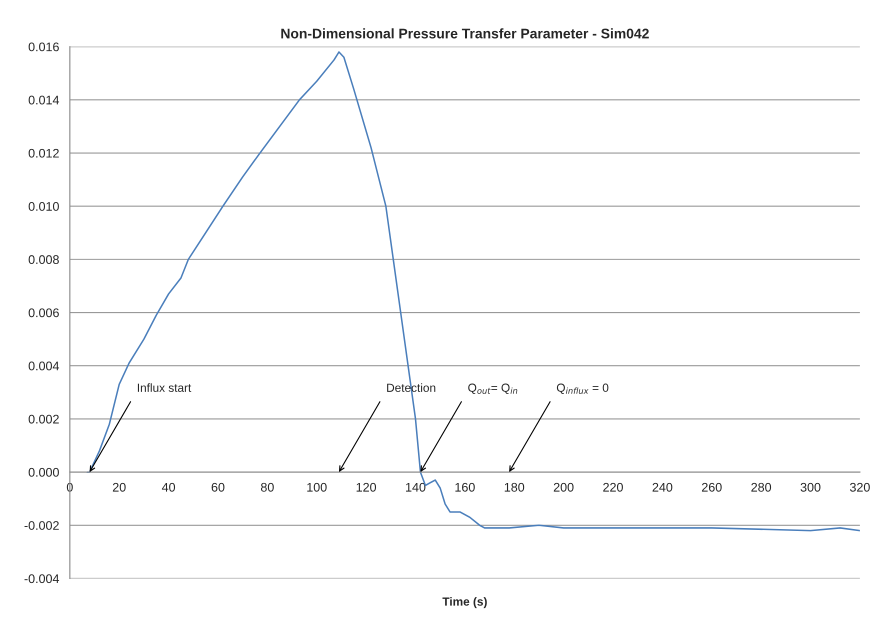 The width and height of the screenshot is (873, 622). I want to click on x-tick-label: 240, so click(662, 487).